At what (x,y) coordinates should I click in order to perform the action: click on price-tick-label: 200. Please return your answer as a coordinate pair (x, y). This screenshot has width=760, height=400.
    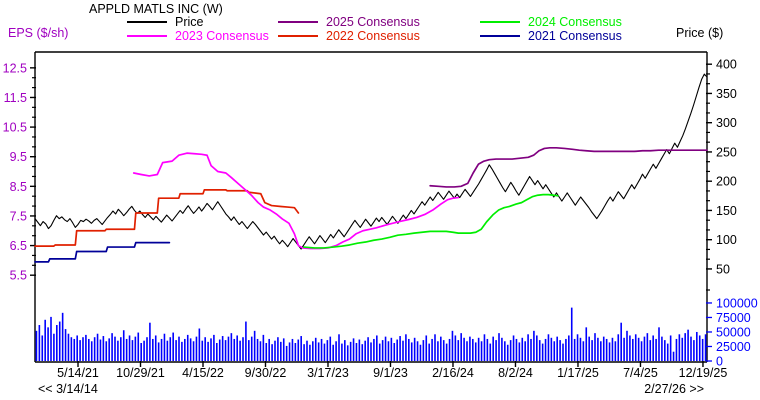
    Looking at the image, I should click on (726, 182).